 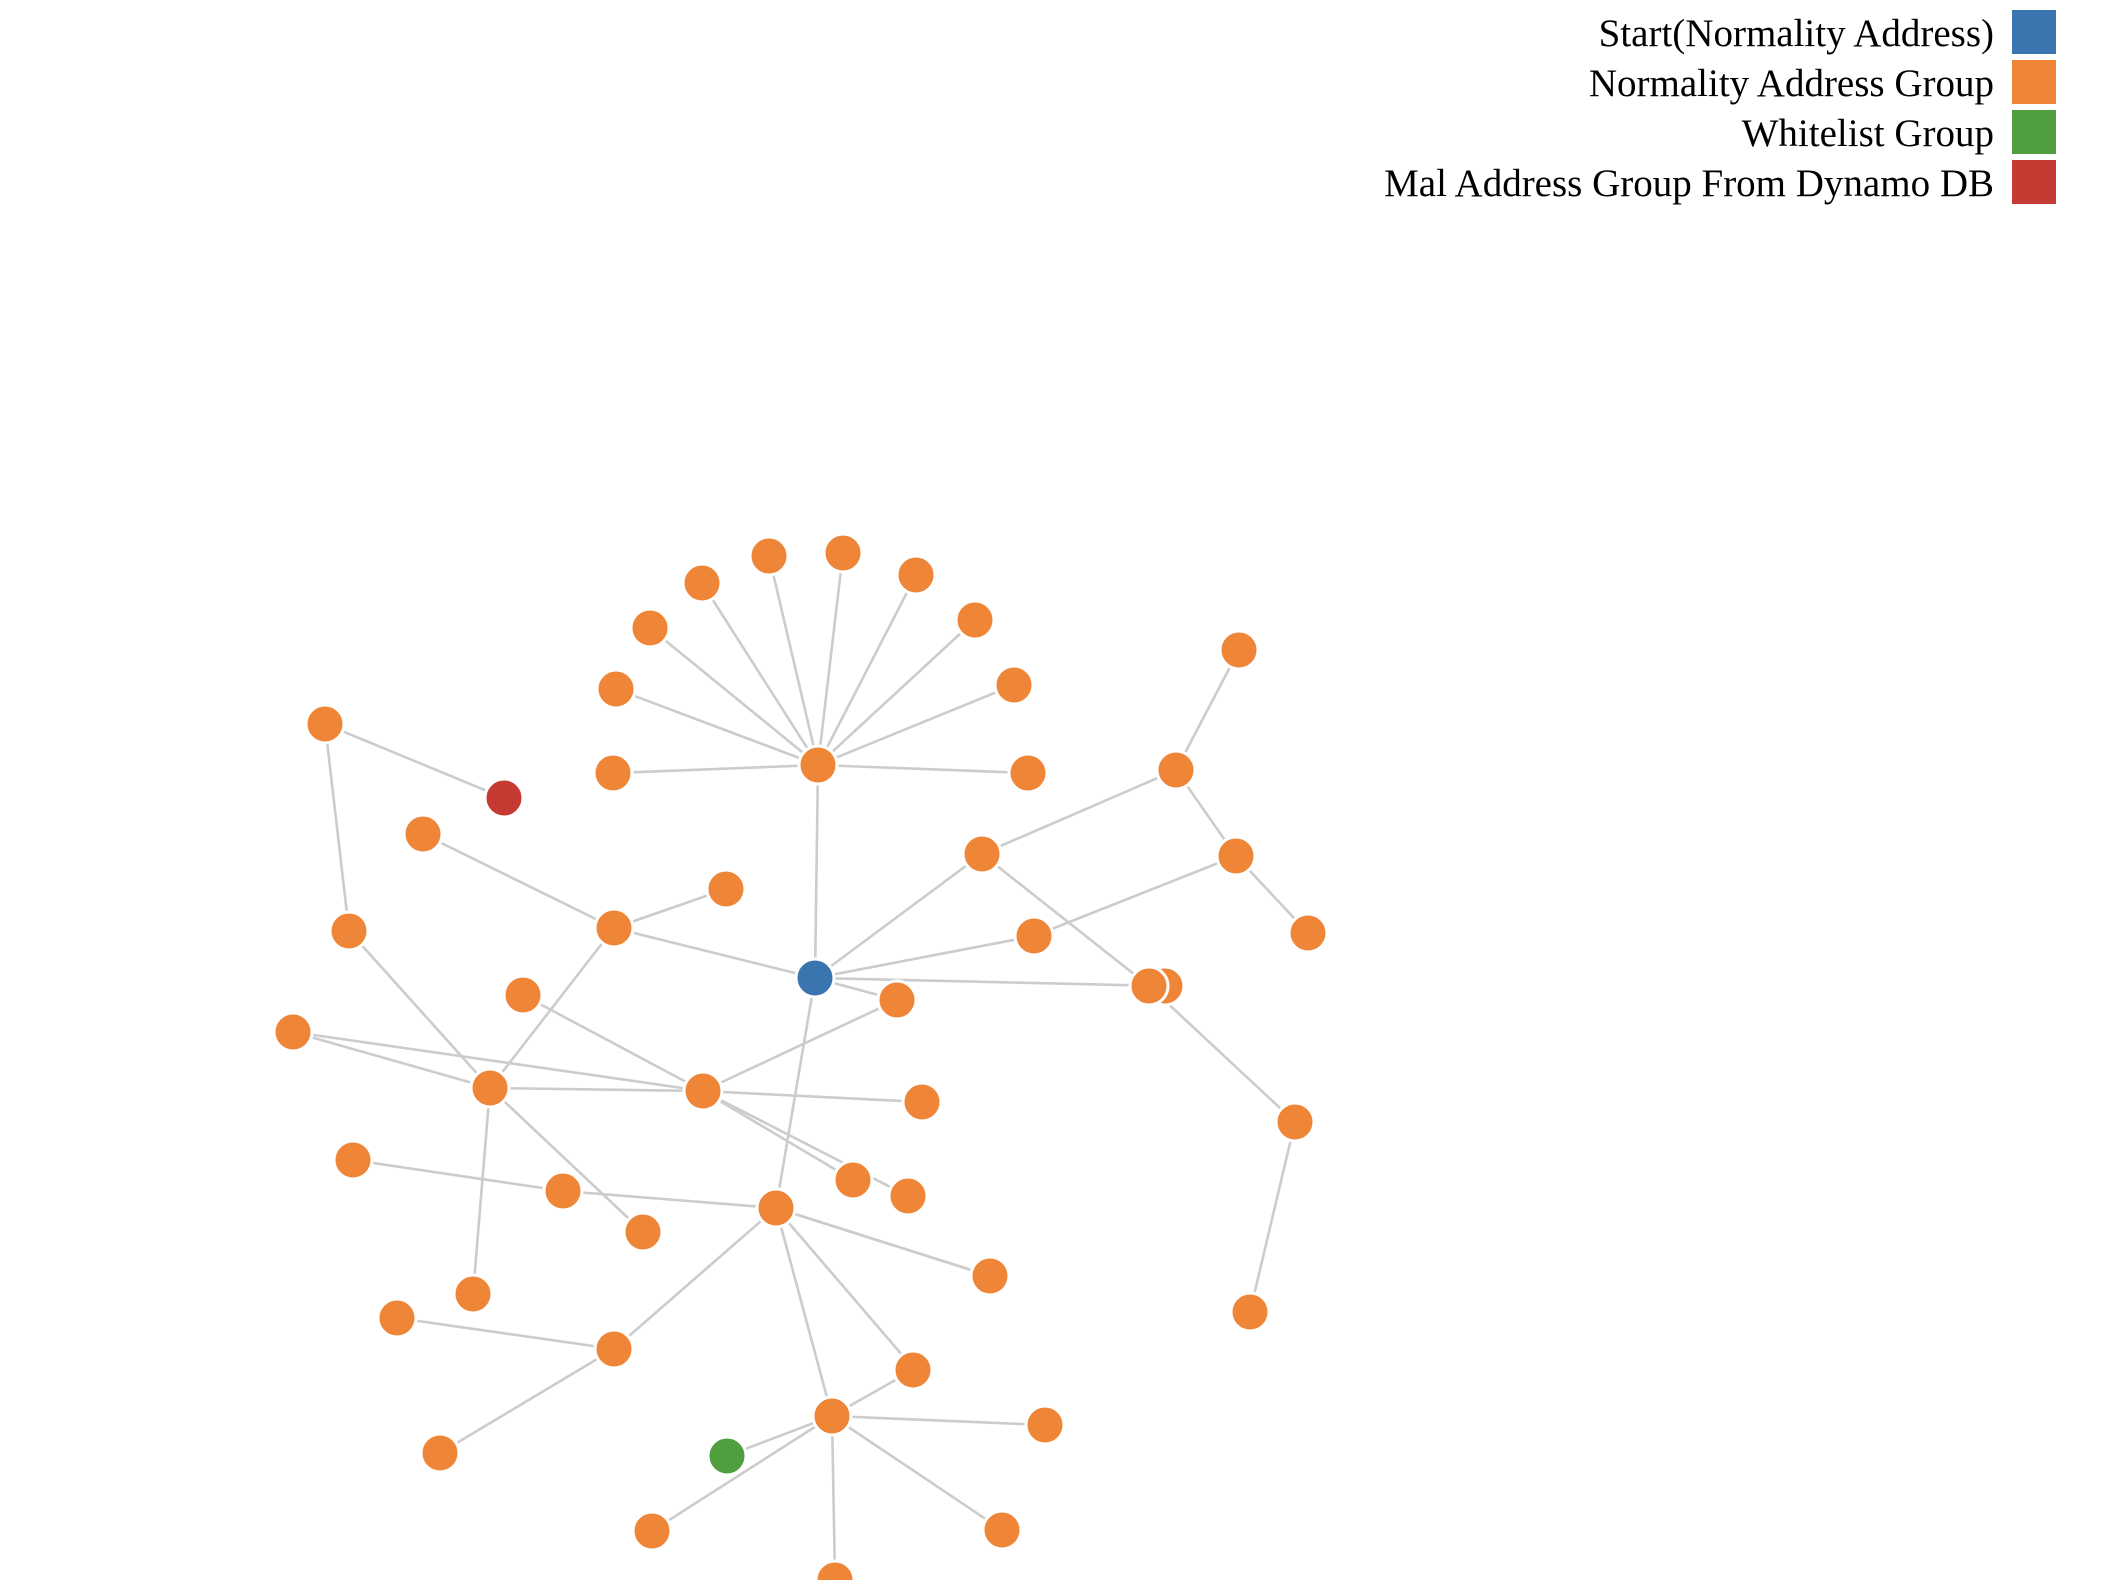 I want to click on link-start-hub2, so click(x=714, y=953).